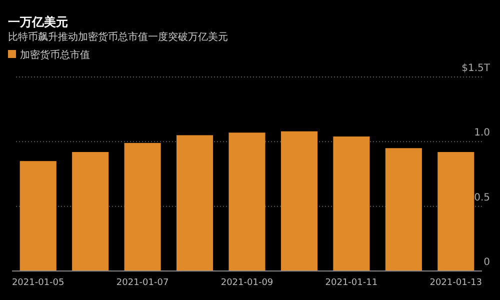 This screenshot has width=500, height=300. What do you see at coordinates (487, 262) in the screenshot?
I see `y-tick-label: 0` at bounding box center [487, 262].